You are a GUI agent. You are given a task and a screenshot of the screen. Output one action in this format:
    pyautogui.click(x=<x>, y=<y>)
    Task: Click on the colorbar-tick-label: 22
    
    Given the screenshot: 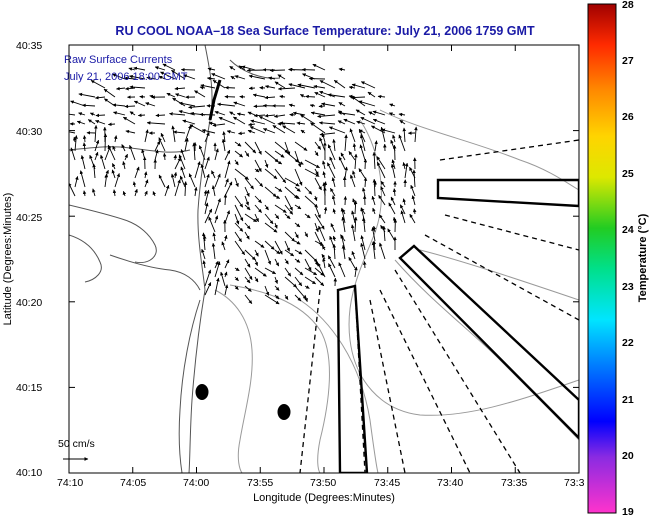 What is the action you would take?
    pyautogui.click(x=628, y=343)
    